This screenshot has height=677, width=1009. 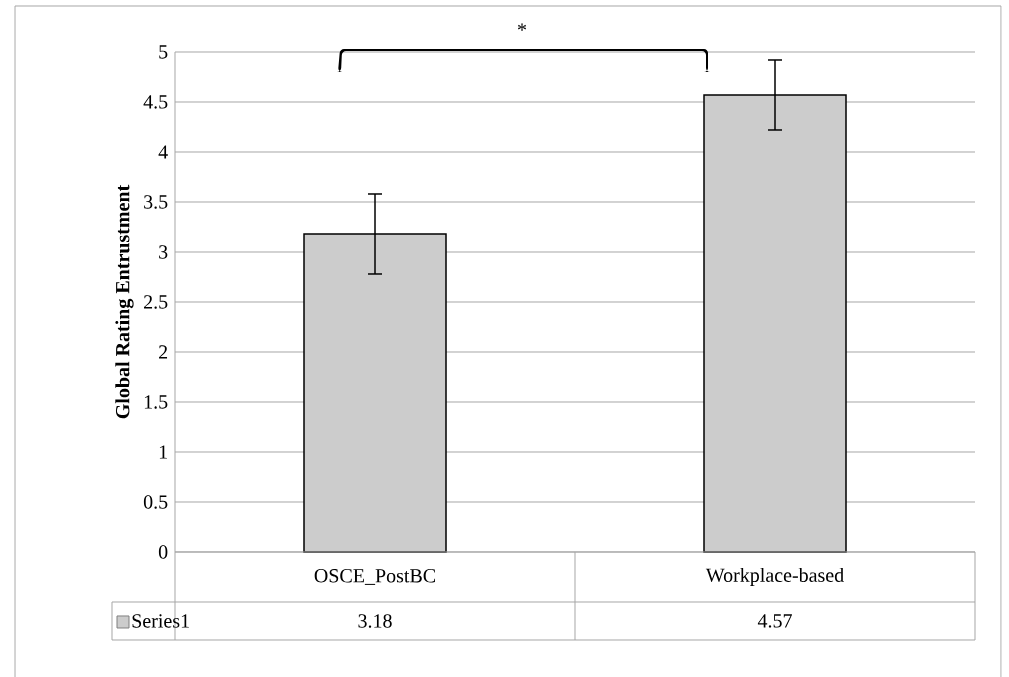 What do you see at coordinates (155, 502) in the screenshot?
I see `y-tick-label: 0.5` at bounding box center [155, 502].